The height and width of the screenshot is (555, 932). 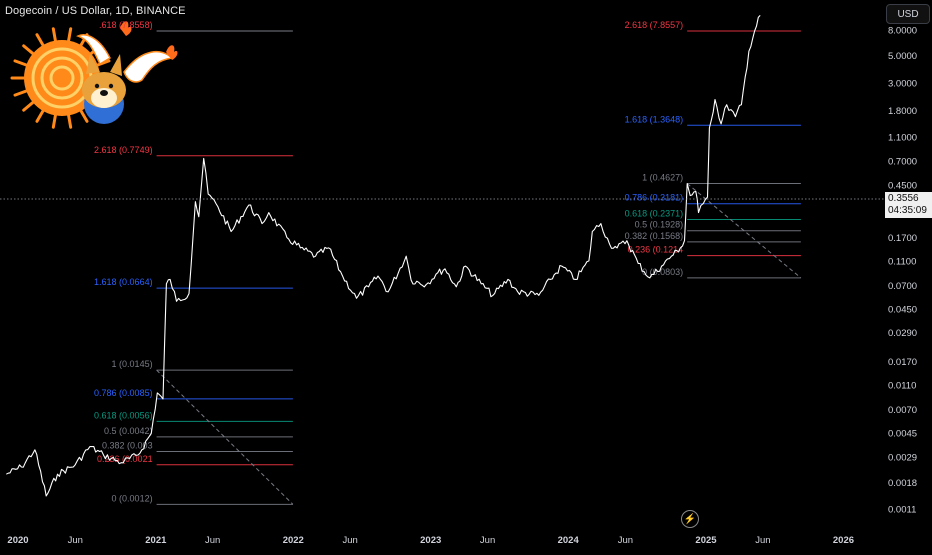 I want to click on fib-level-label: 0.786 (0.3181), so click(x=654, y=198).